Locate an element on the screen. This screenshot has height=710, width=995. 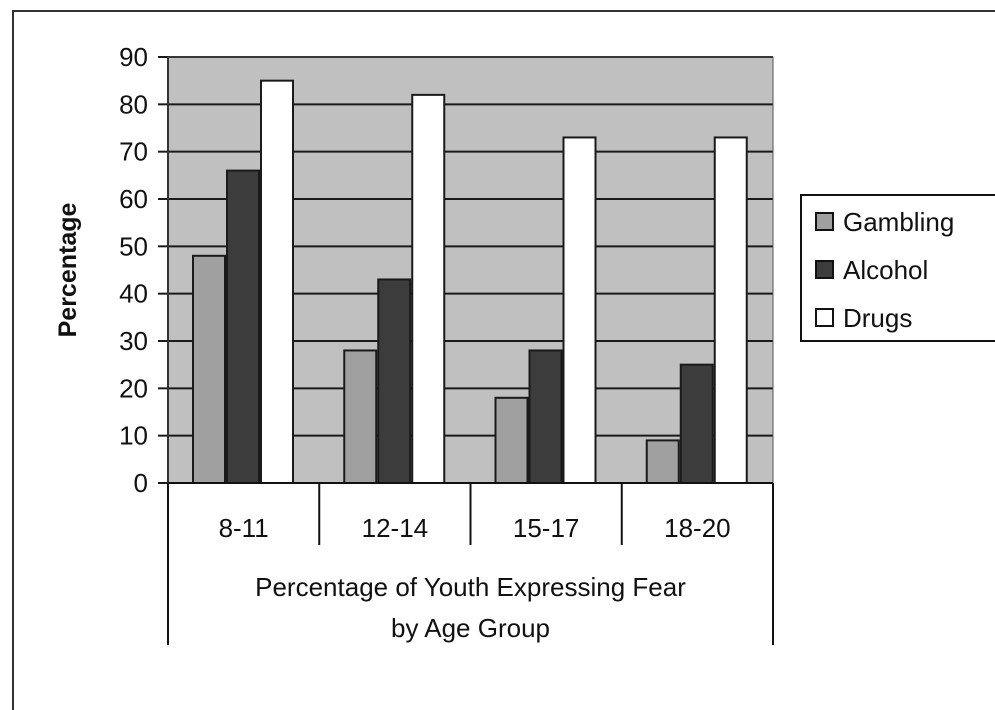
legend-label-drugs: Drugs is located at coordinates (877, 318).